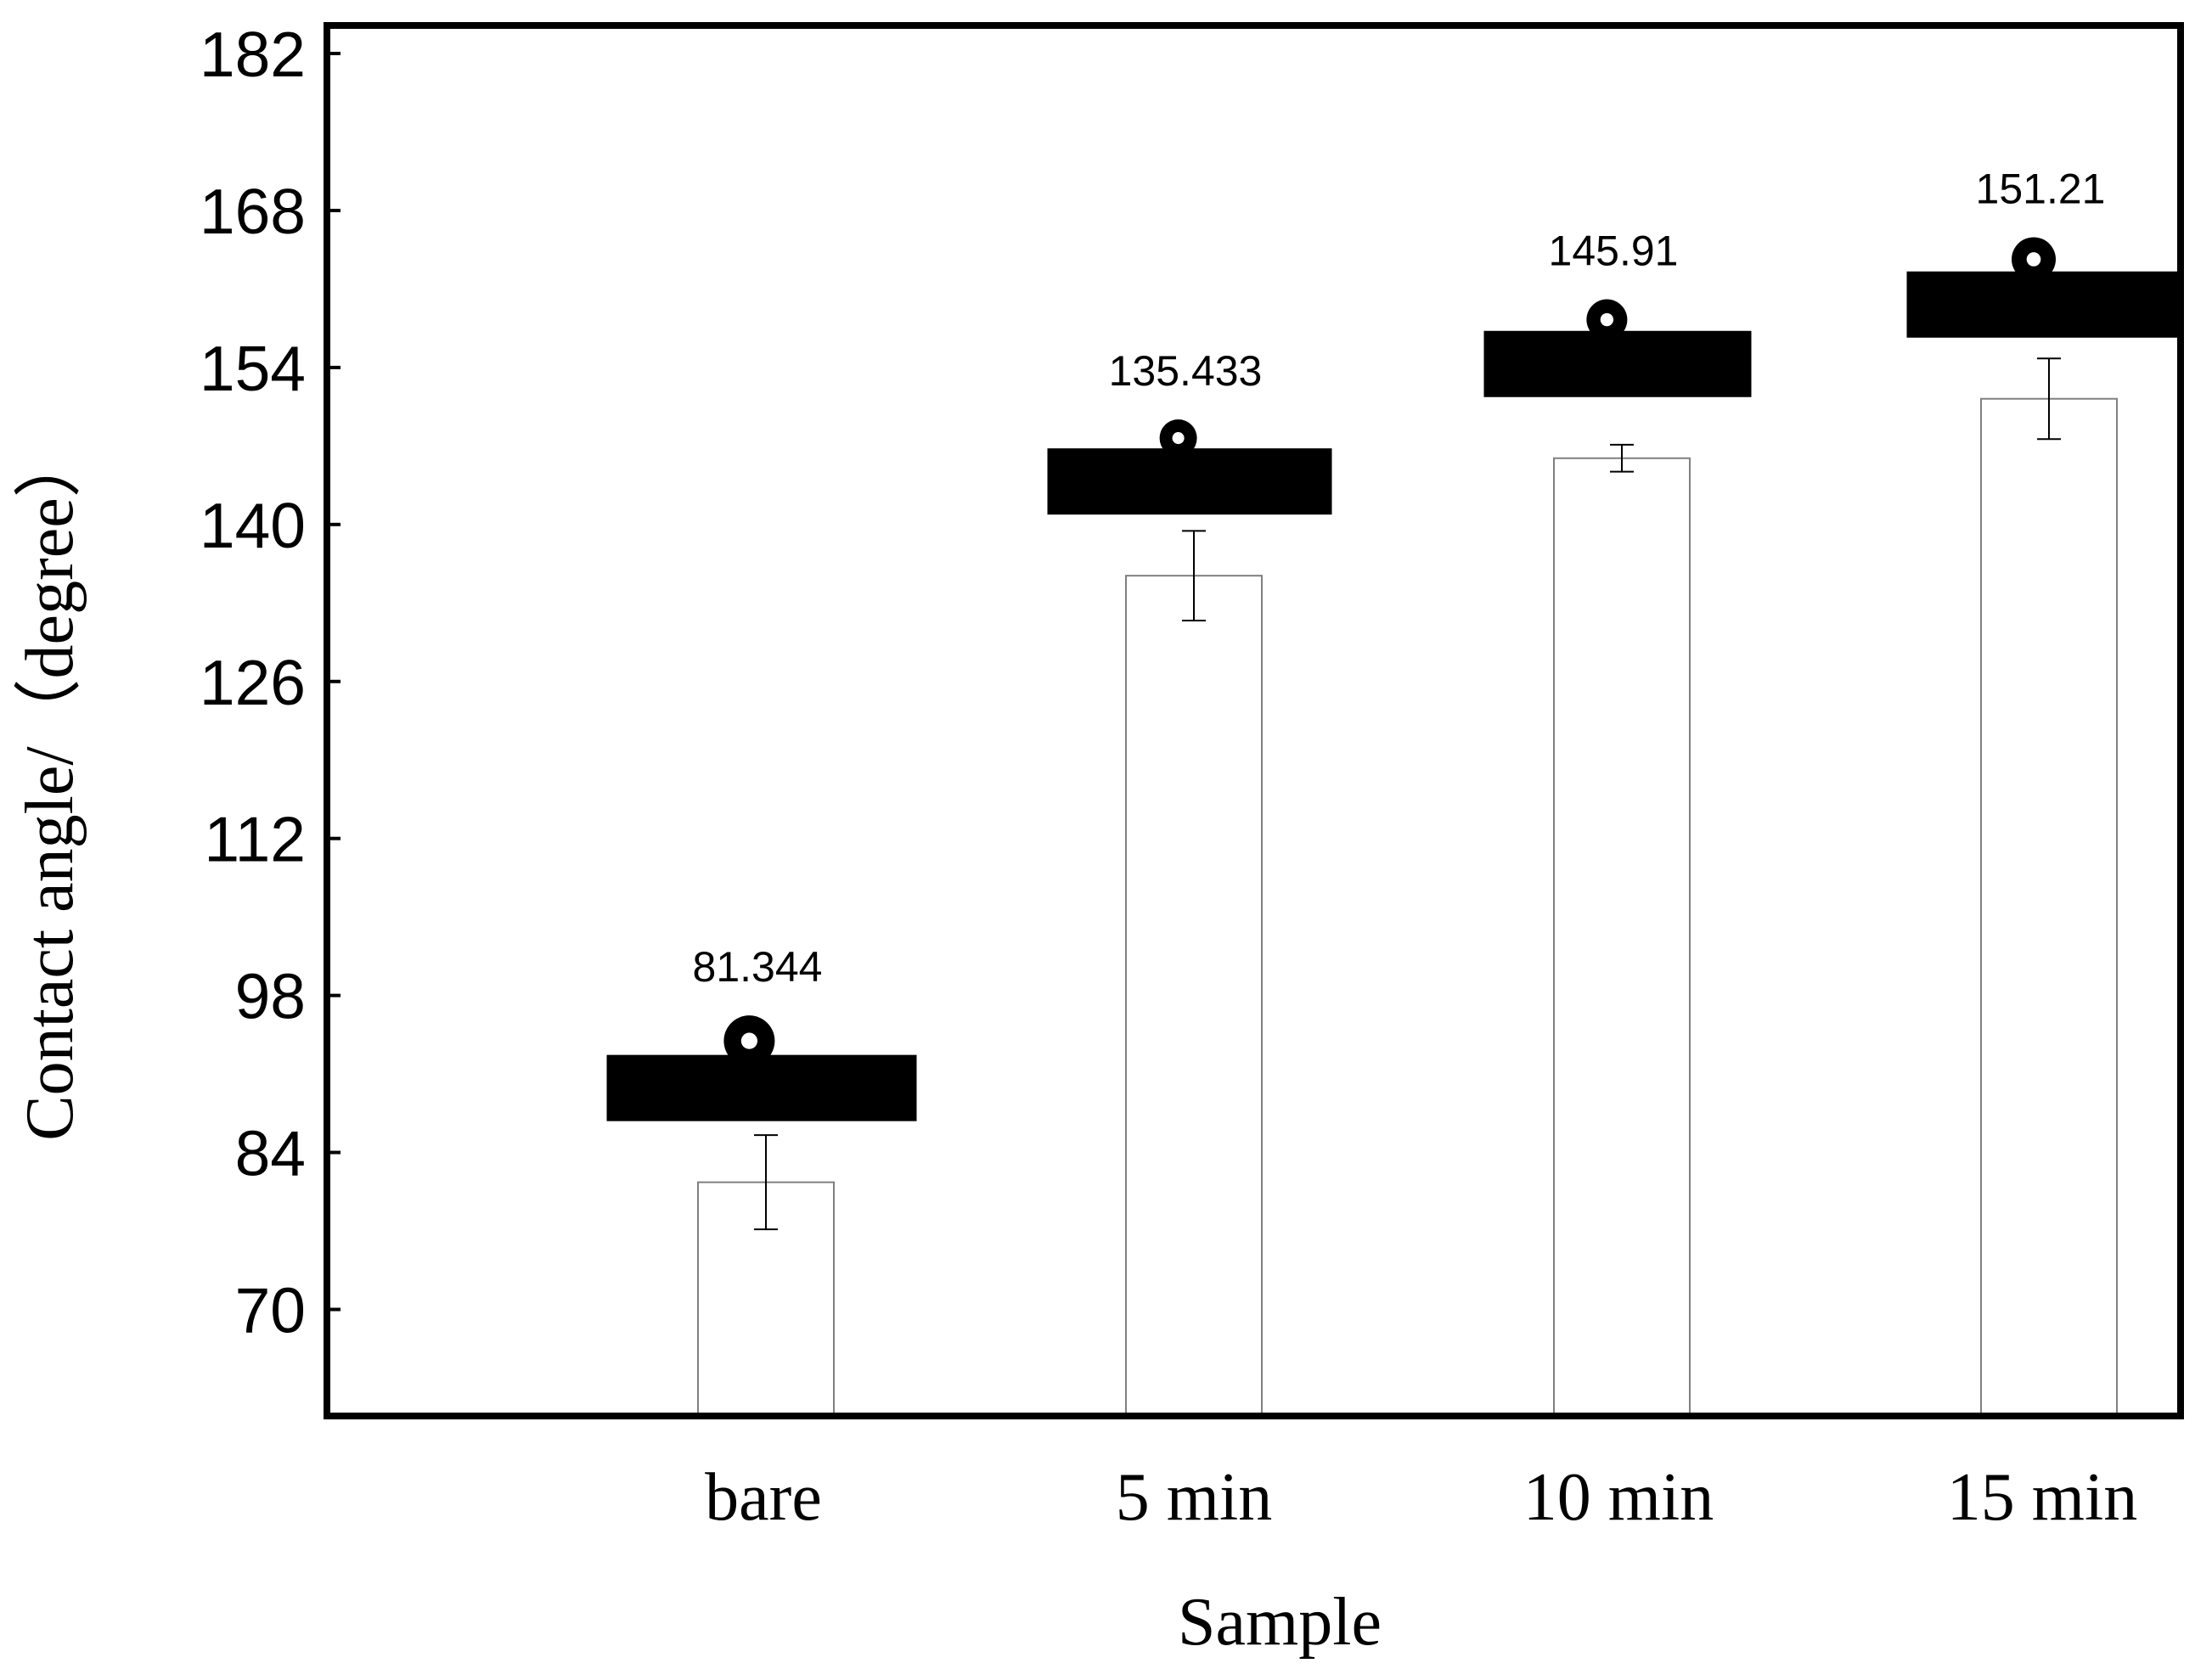 The width and height of the screenshot is (2212, 1680). I want to click on y-tick-label-6: 154, so click(253, 368).